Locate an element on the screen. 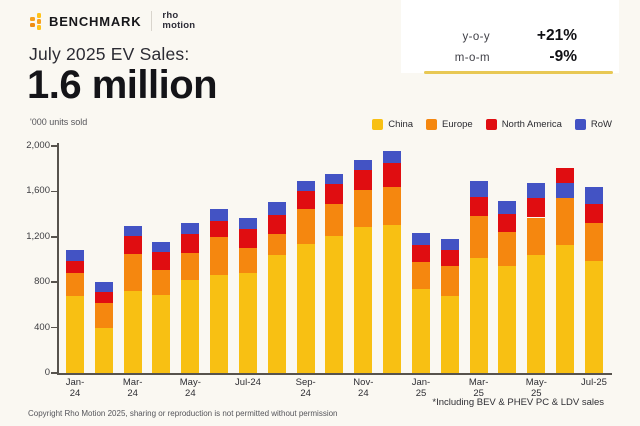  x-tick-label-jan-24: Jan- 24 is located at coordinates (75, 388).